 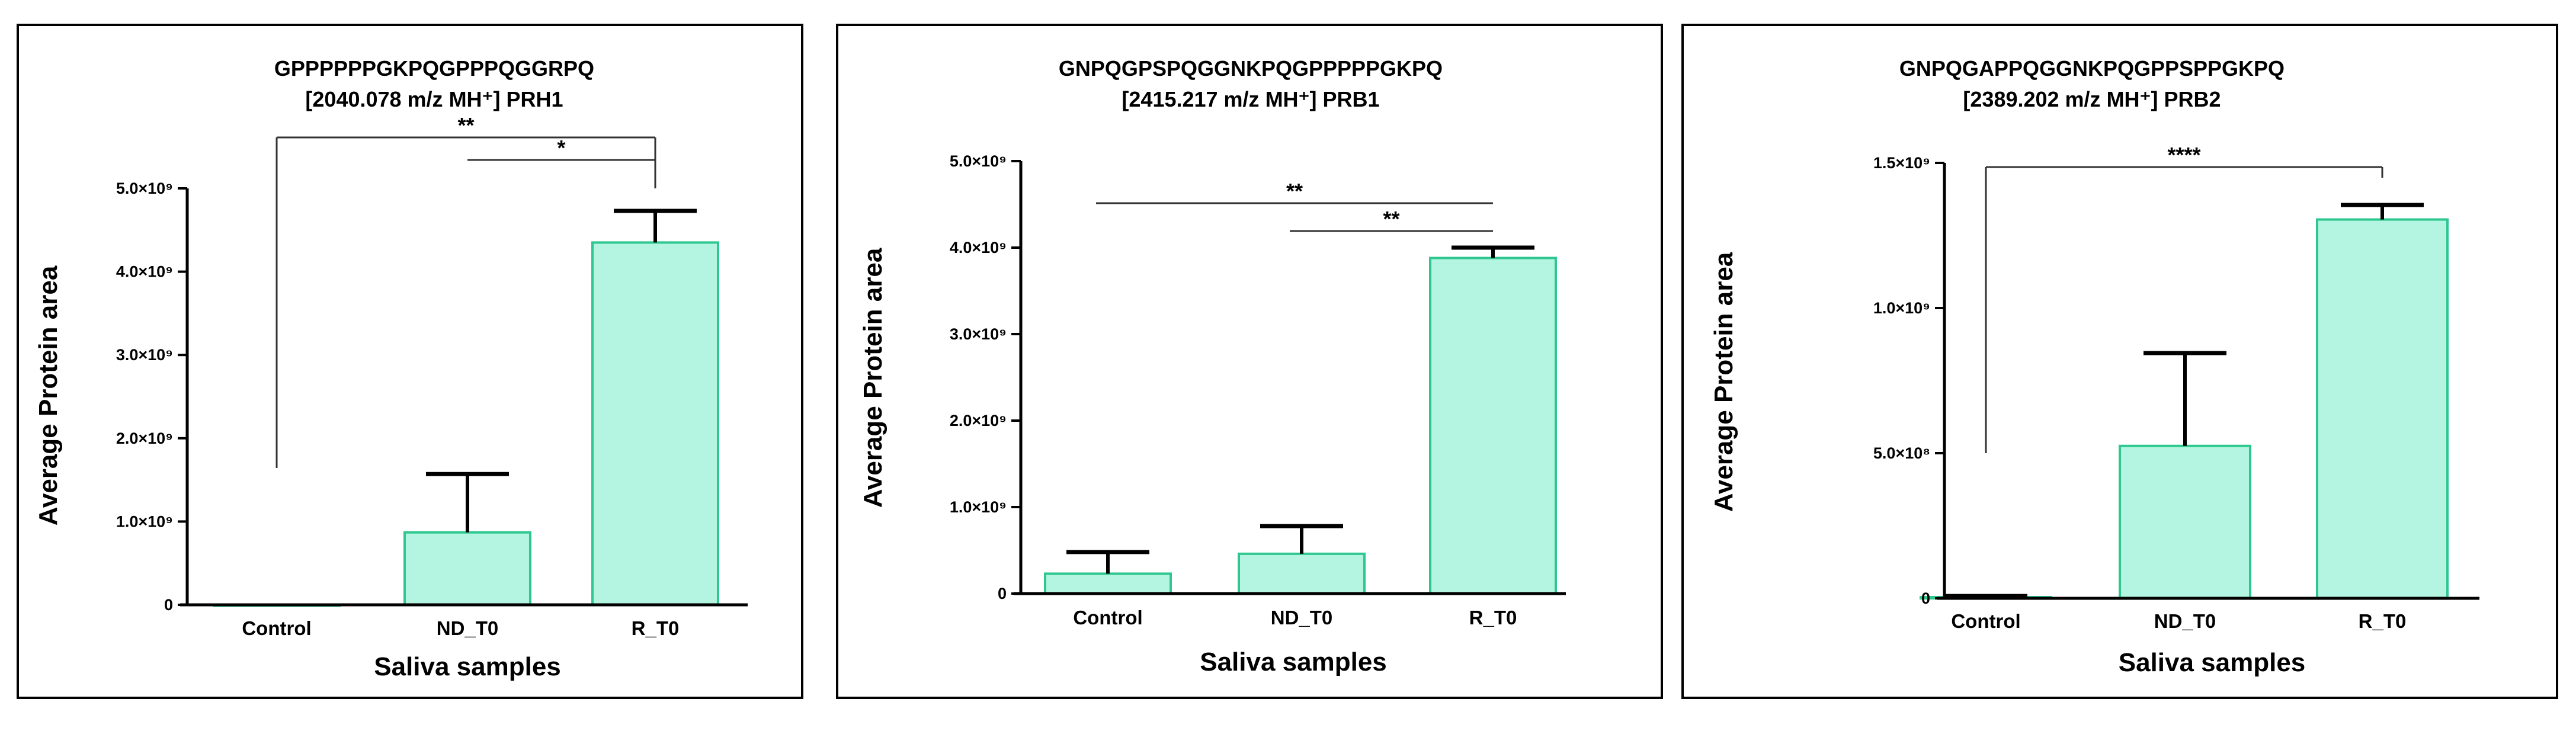 I want to click on bar-control, so click(x=1108, y=583).